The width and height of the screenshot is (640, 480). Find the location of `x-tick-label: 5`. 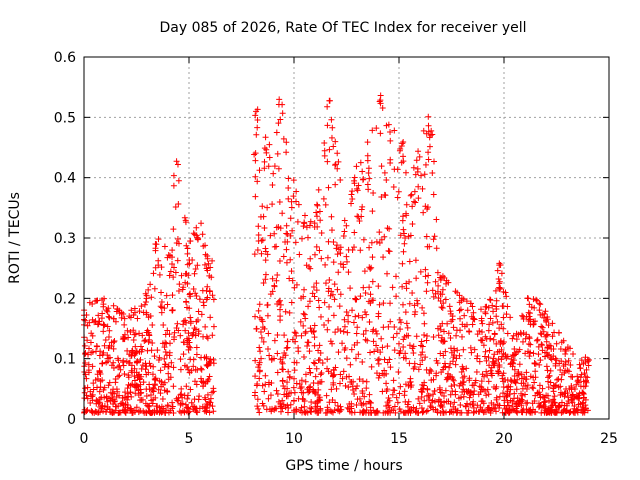

x-tick-label: 5 is located at coordinates (189, 439).